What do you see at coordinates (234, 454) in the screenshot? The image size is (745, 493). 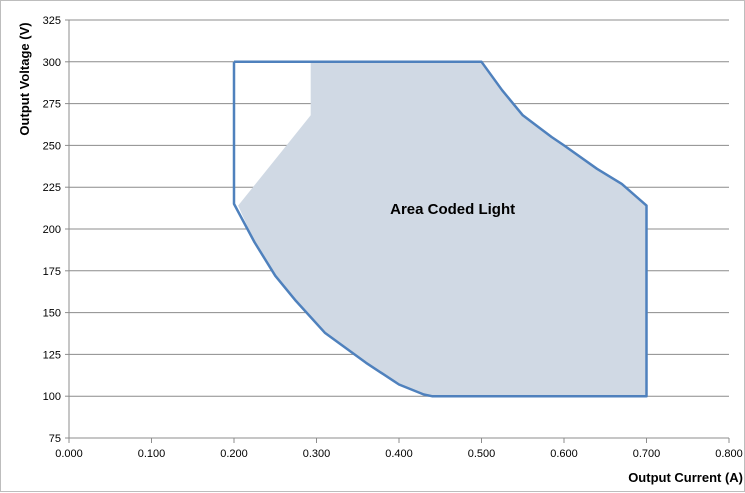 I see `x-tick-label: 0.200` at bounding box center [234, 454].